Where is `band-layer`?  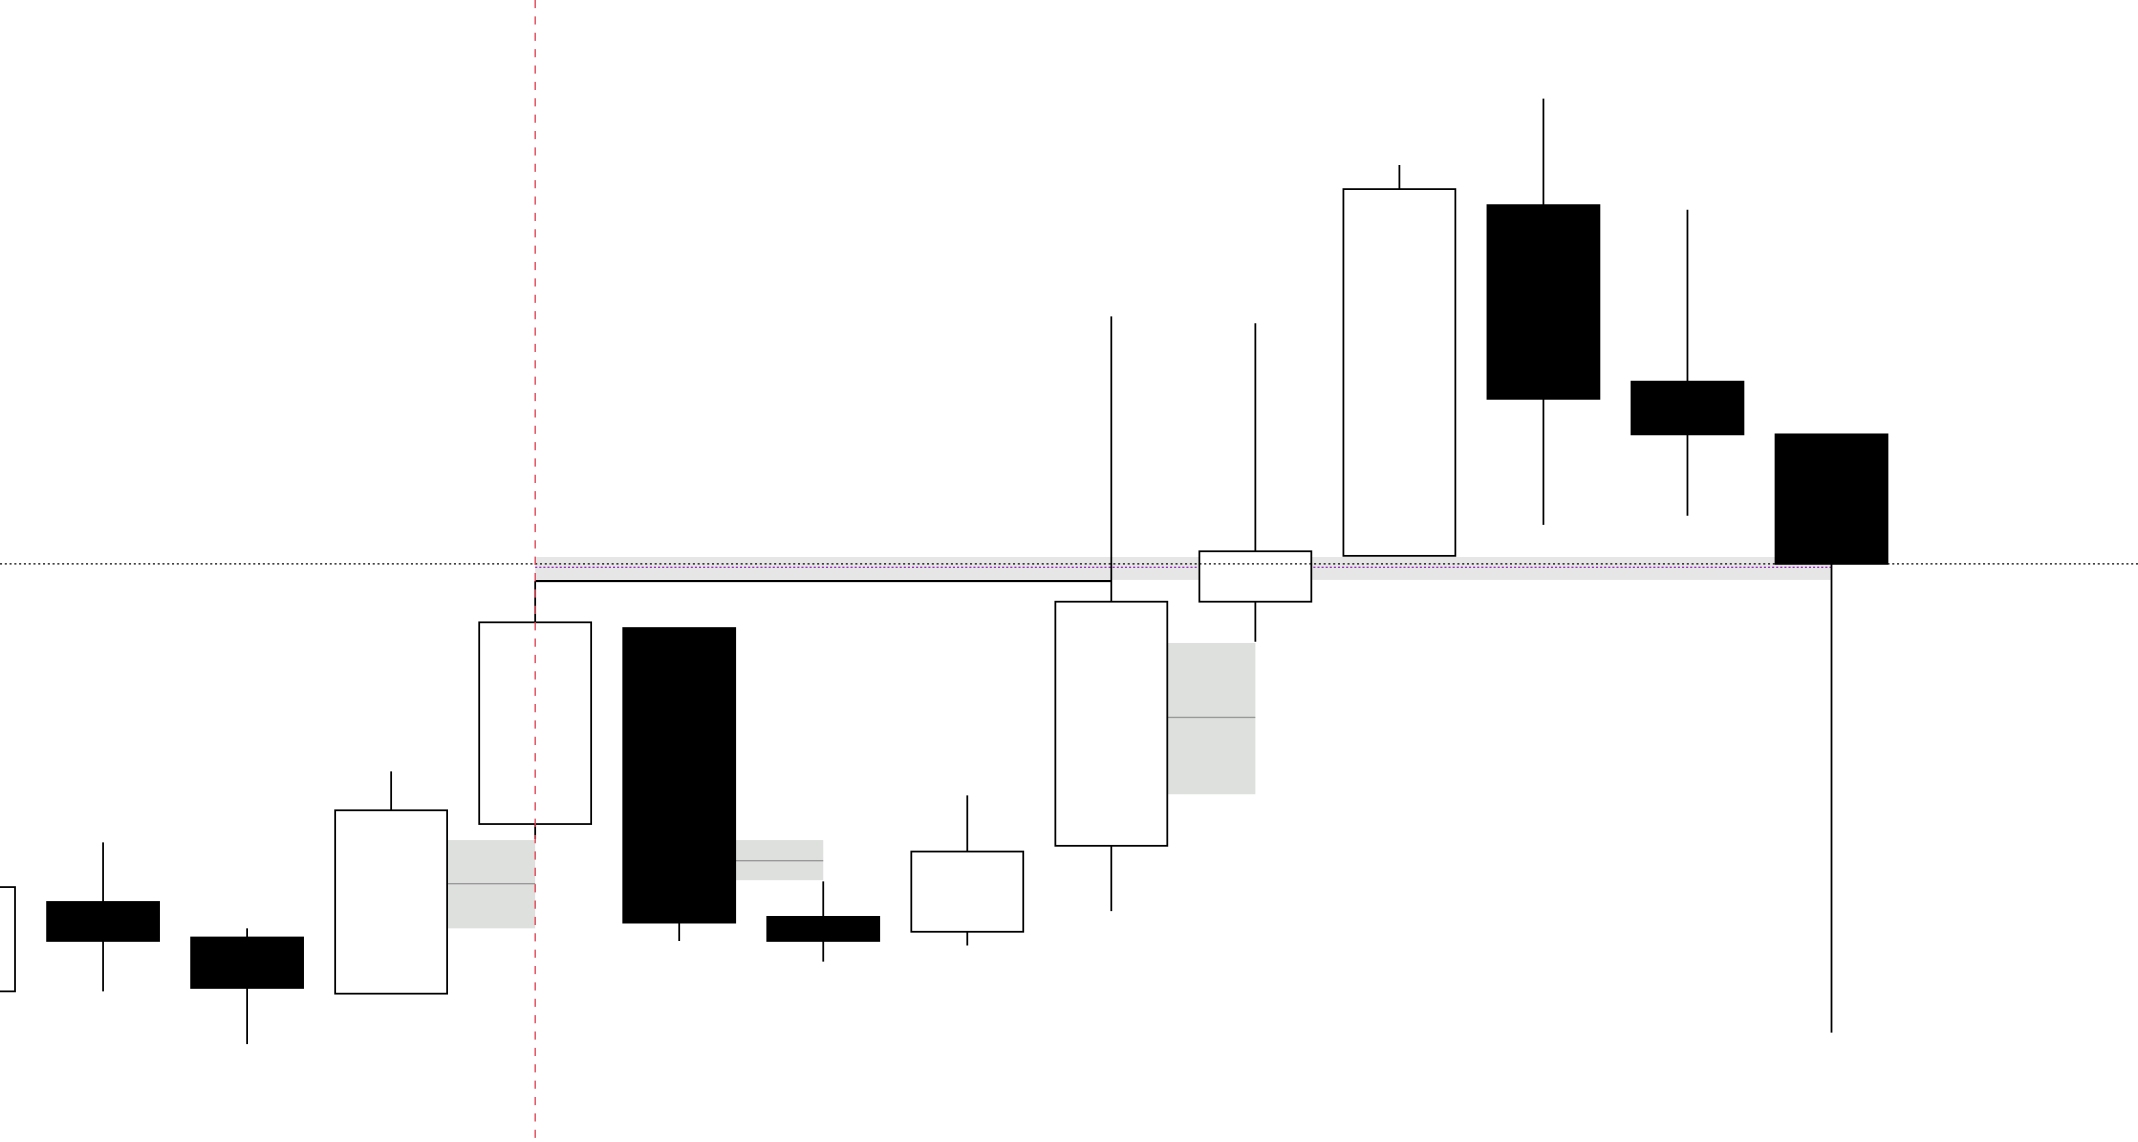 band-layer is located at coordinates (1183, 568).